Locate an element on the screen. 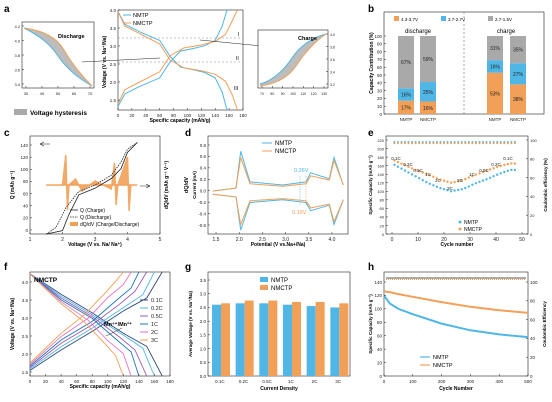 This screenshot has height=402, width=552. panel-d-legend-nmtp: NMTP is located at coordinates (283, 144).